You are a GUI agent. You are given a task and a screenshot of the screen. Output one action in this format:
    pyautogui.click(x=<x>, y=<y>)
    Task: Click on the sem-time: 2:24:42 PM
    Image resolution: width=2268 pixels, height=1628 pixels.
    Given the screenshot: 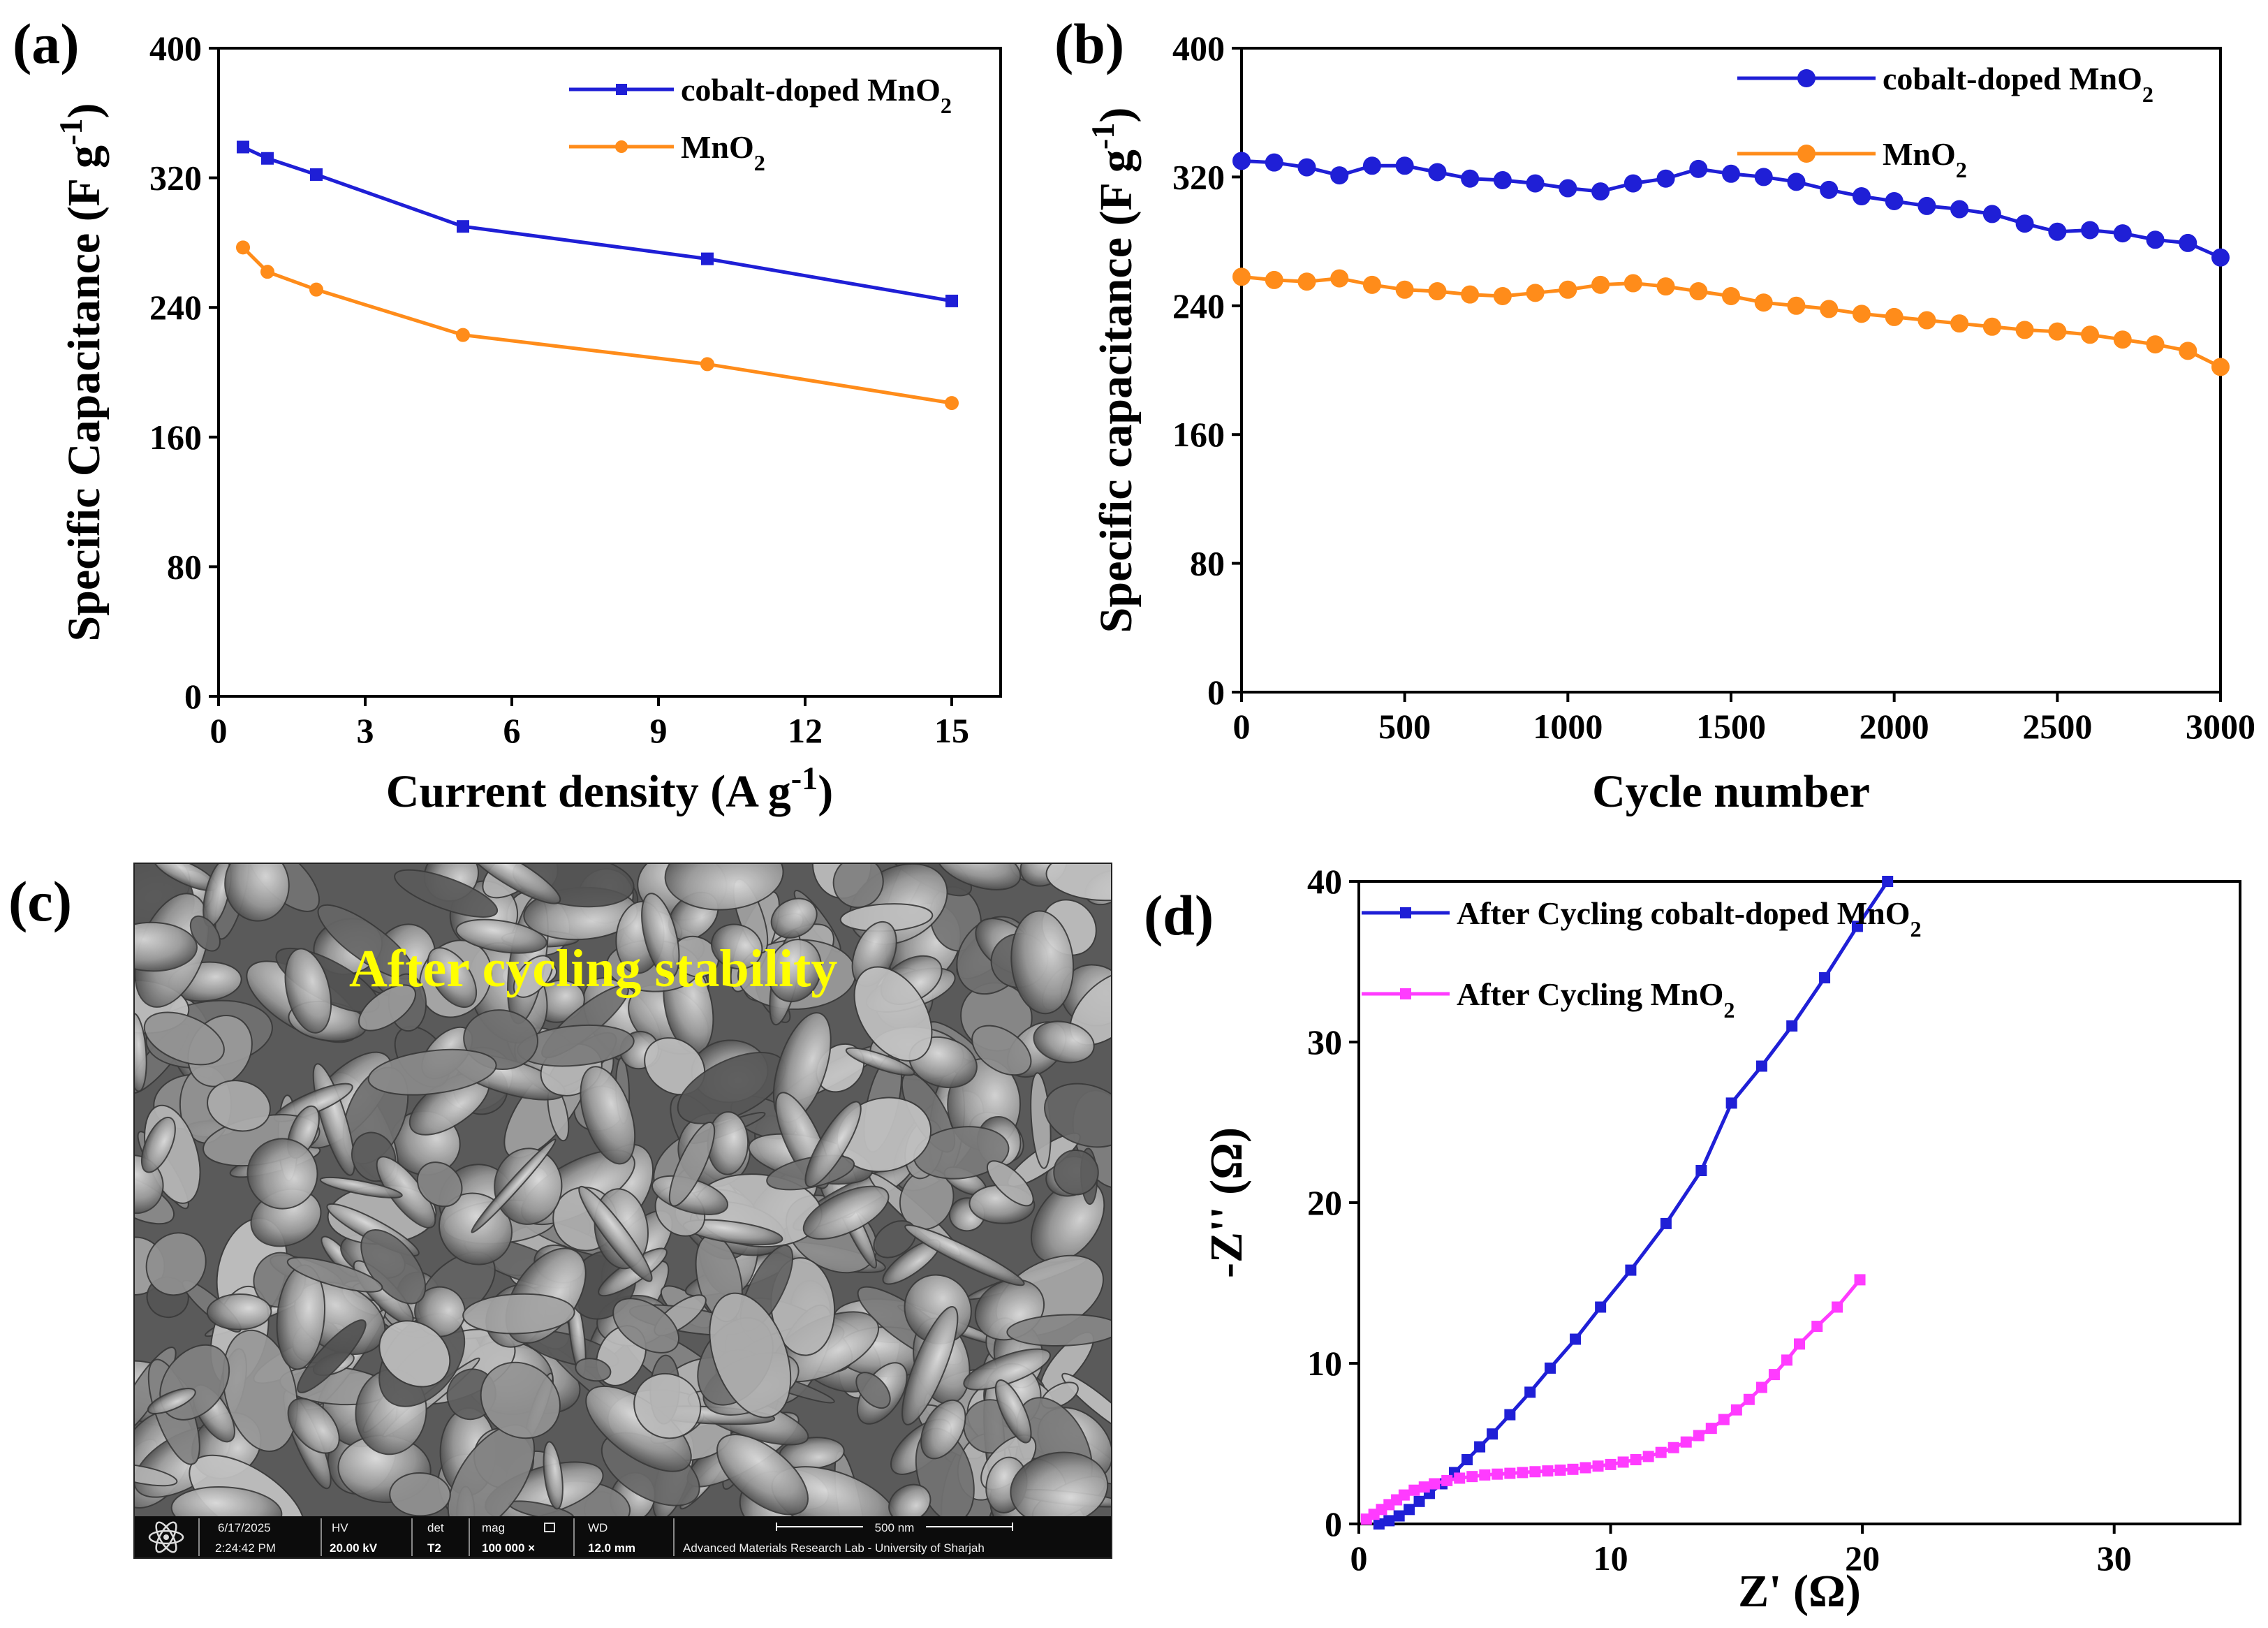 What is the action you would take?
    pyautogui.click(x=245, y=1548)
    